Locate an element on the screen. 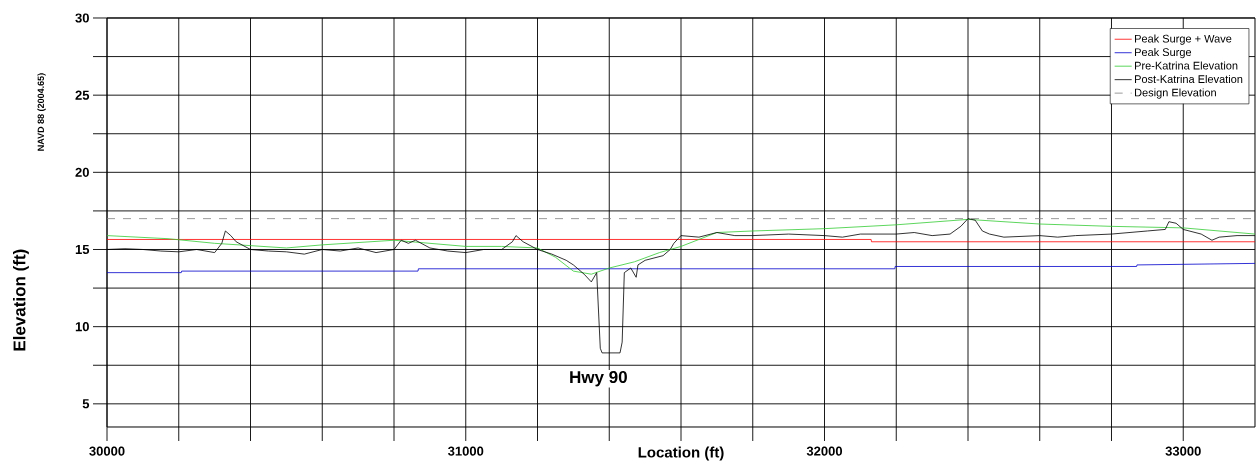 Image resolution: width=1259 pixels, height=464 pixels. x-tick-label: 32000 is located at coordinates (824, 451).